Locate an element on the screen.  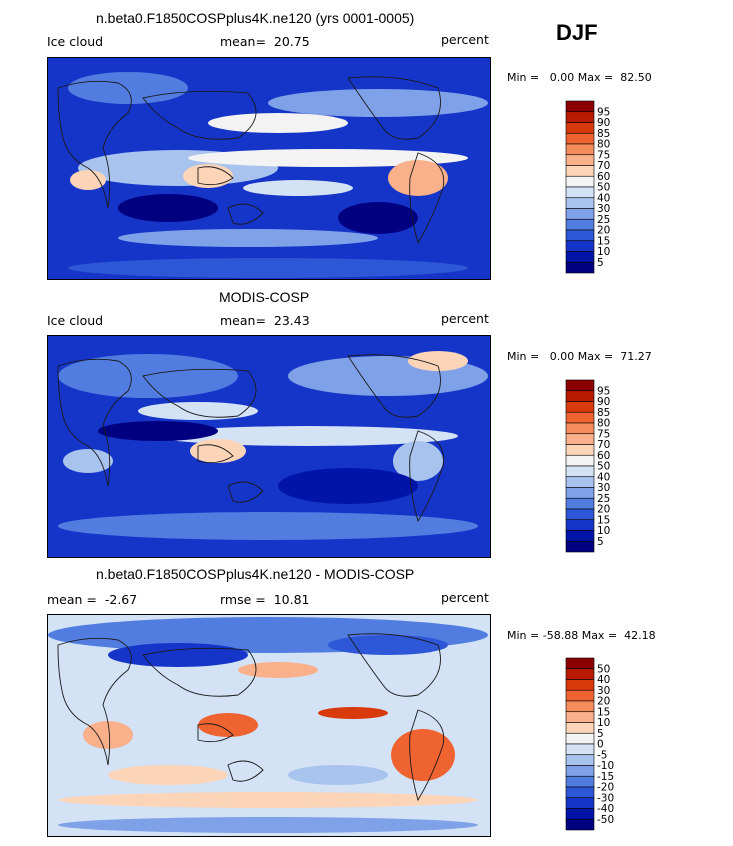
panel3-max-label: Max = is located at coordinates (599, 635).